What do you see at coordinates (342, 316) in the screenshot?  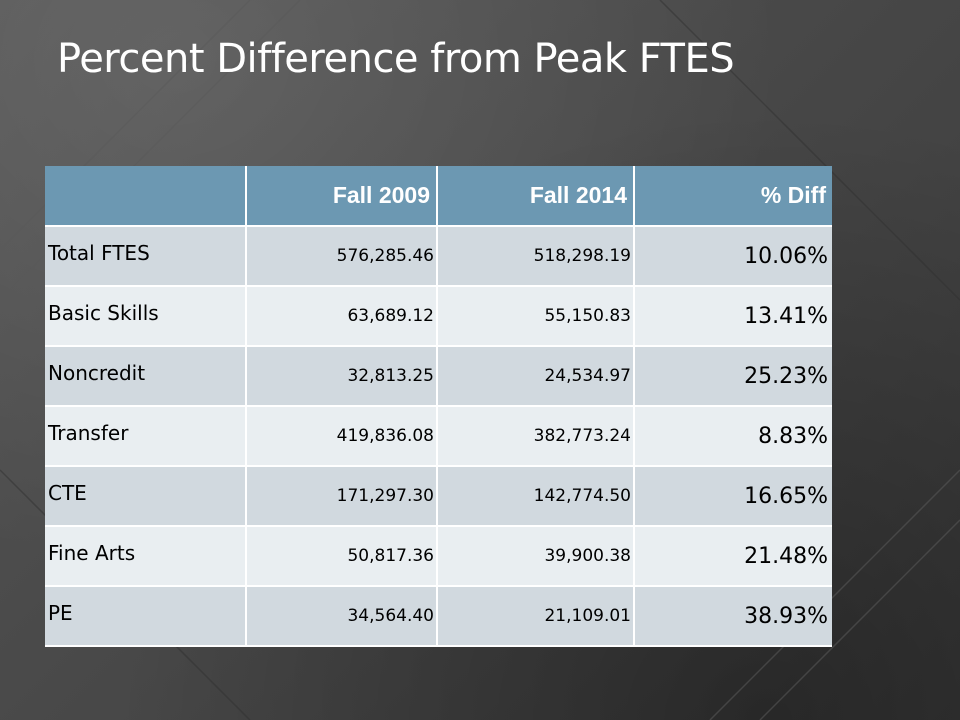 I see `fall-2009-value: 63,689.12` at bounding box center [342, 316].